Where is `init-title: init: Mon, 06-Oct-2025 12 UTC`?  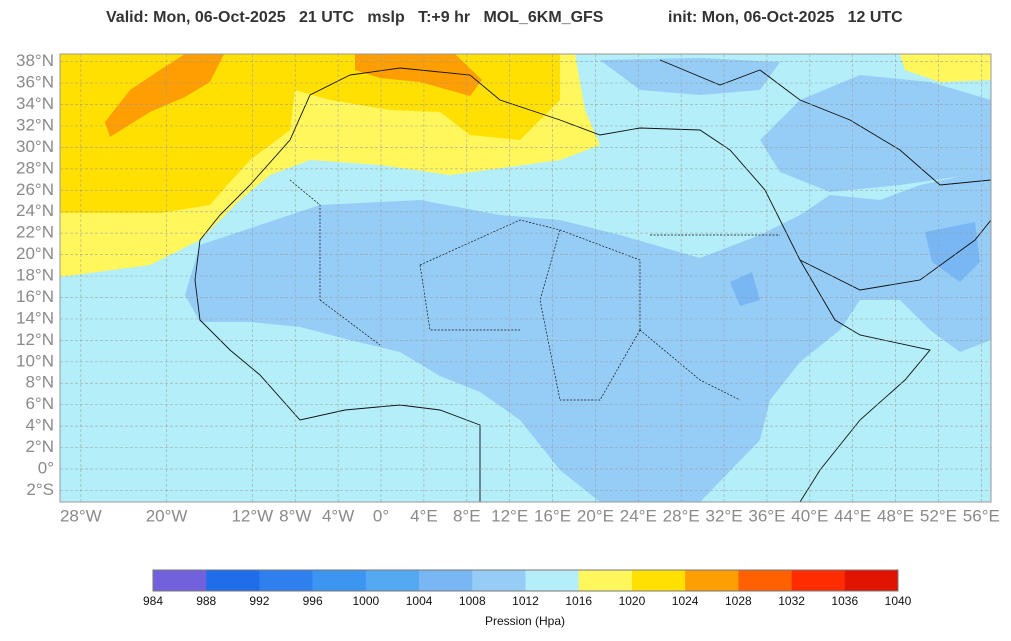 init-title: init: Mon, 06-Oct-2025 12 UTC is located at coordinates (785, 17).